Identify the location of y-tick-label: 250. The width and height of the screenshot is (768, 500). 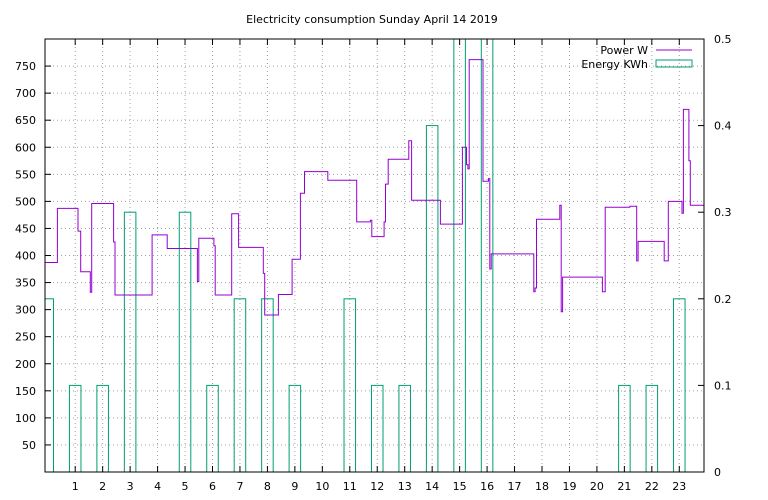
(25, 337).